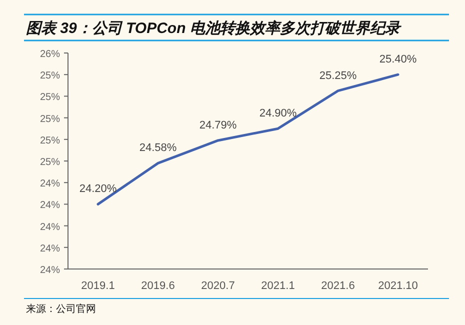 This screenshot has width=465, height=325. Describe the element at coordinates (278, 114) in the screenshot. I see `data-label: 24.90%` at that location.